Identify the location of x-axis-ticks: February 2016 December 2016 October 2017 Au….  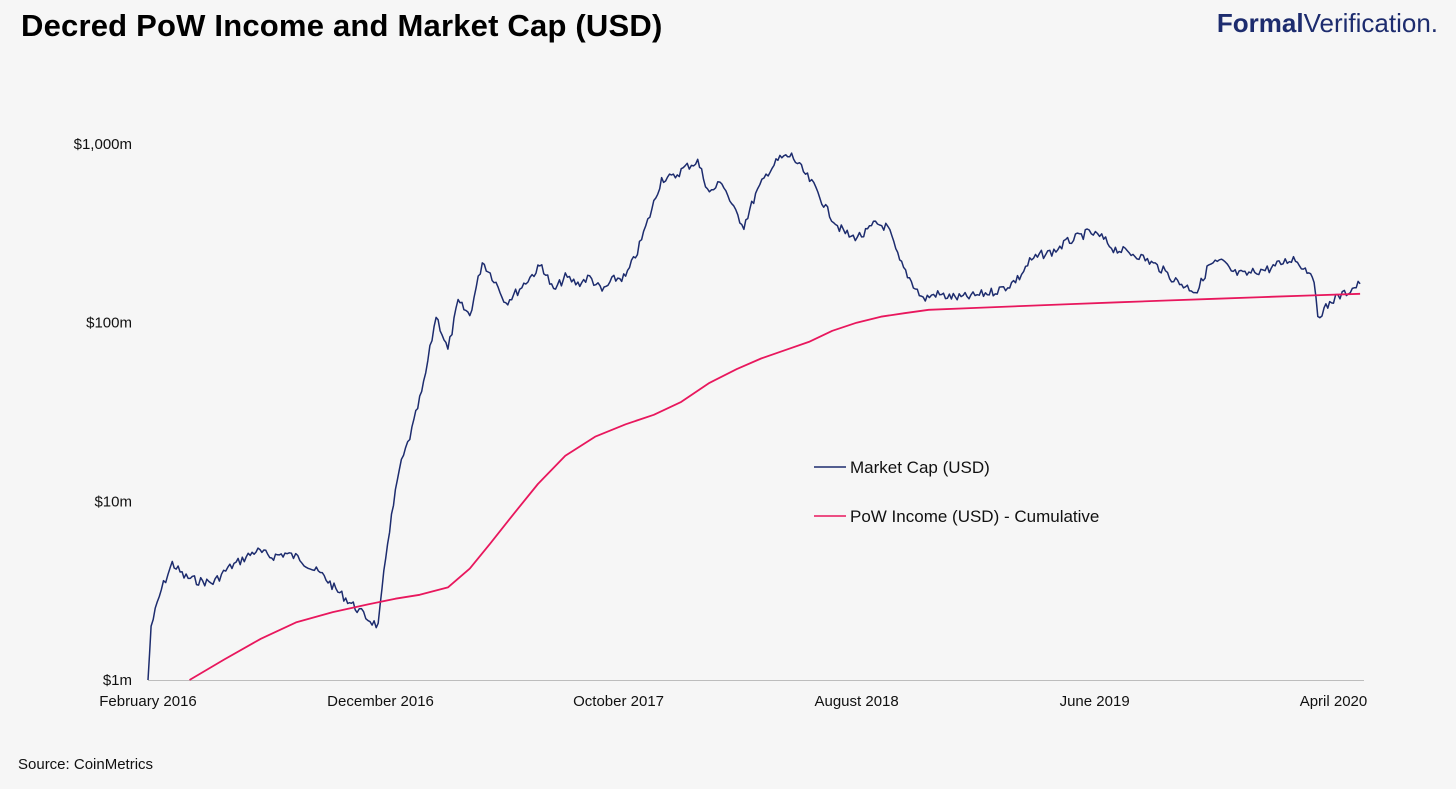
(733, 701).